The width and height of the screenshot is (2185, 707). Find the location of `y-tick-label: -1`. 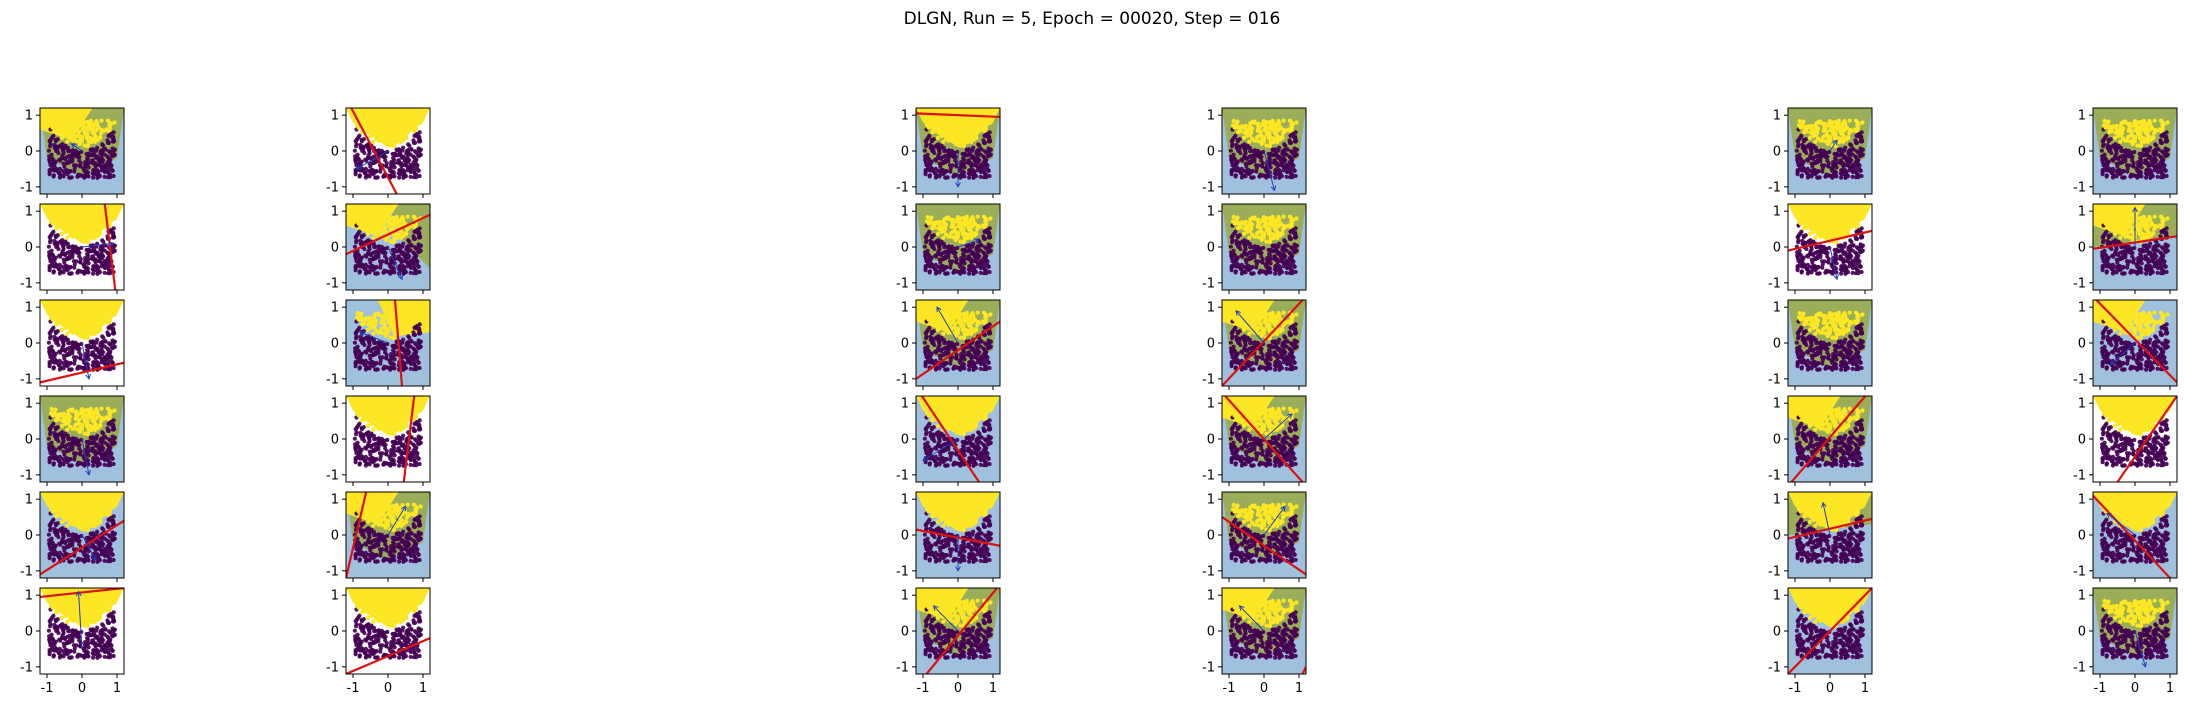

y-tick-label: -1 is located at coordinates (332, 187).